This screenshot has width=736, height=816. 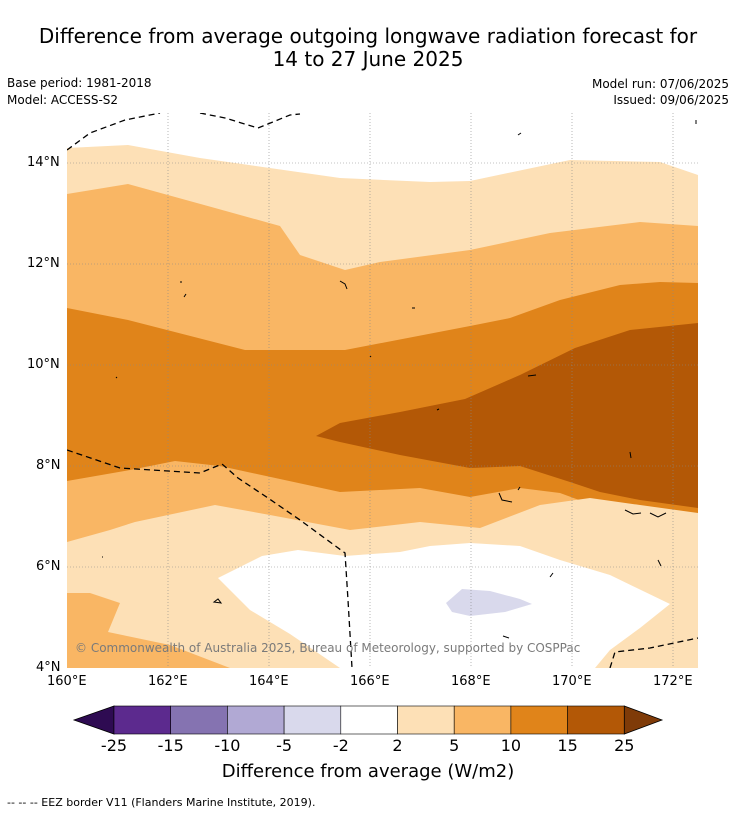 What do you see at coordinates (67, 681) in the screenshot?
I see `lon-label-160e: 160°E` at bounding box center [67, 681].